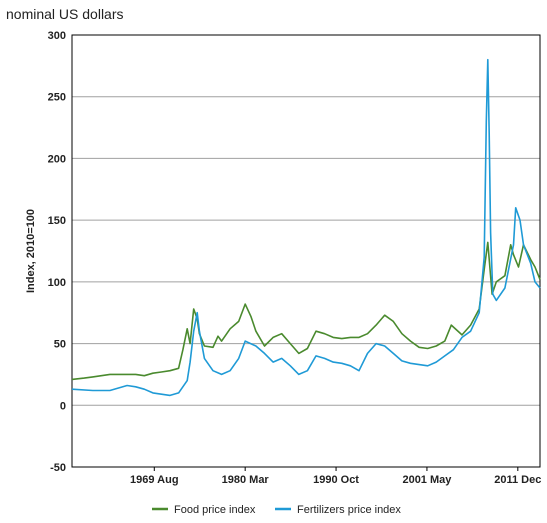 This screenshot has width=547, height=523. I want to click on x-tick-label: 1969 Aug, so click(154, 480).